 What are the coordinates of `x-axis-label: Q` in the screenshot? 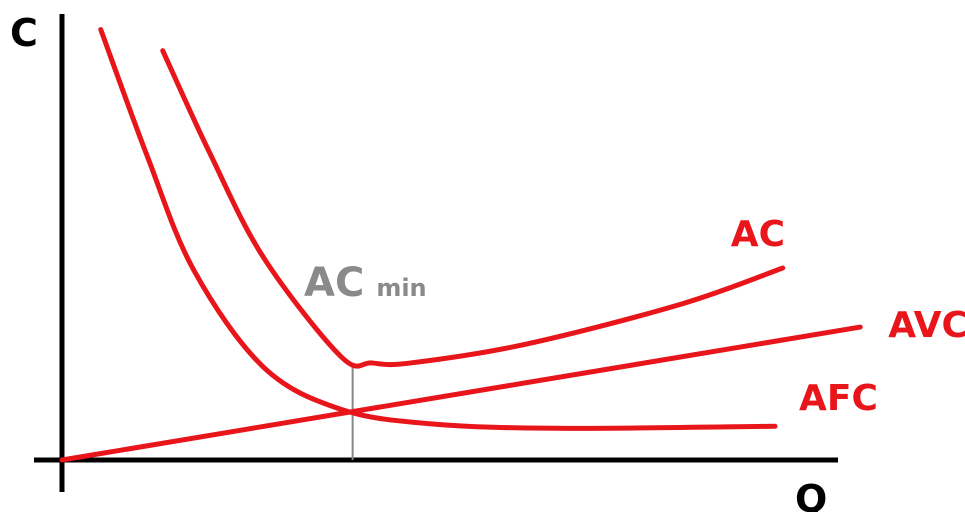 It's located at (811, 494).